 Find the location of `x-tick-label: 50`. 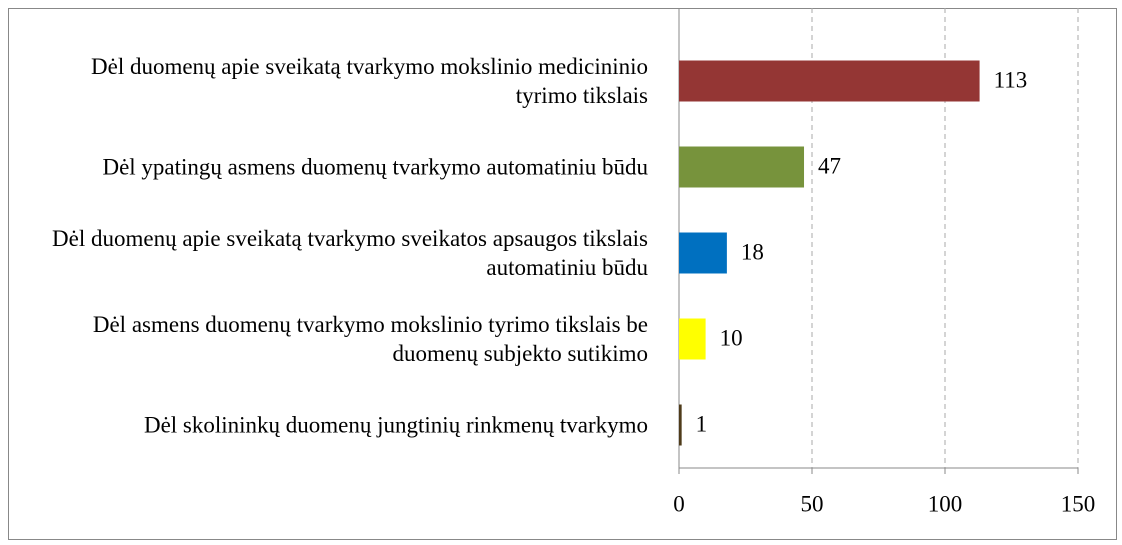

x-tick-label: 50 is located at coordinates (812, 503).